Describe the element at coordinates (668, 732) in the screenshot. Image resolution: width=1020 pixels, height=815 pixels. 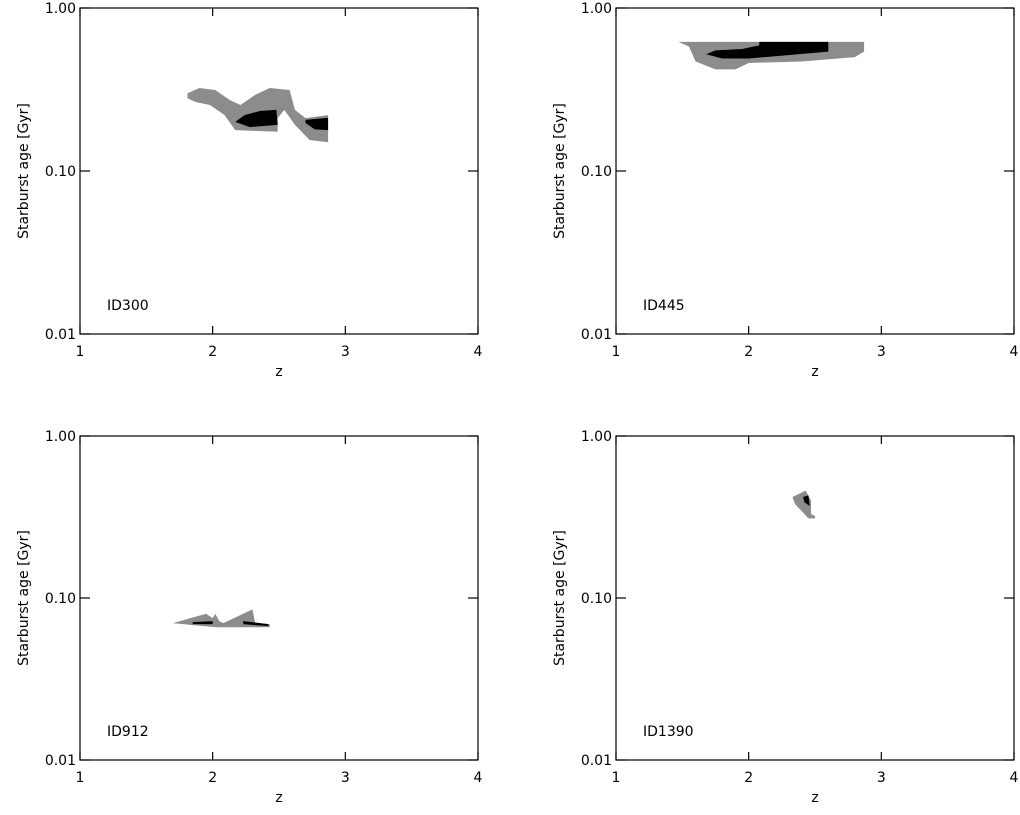
I see `panel-label: ID1390` at that location.